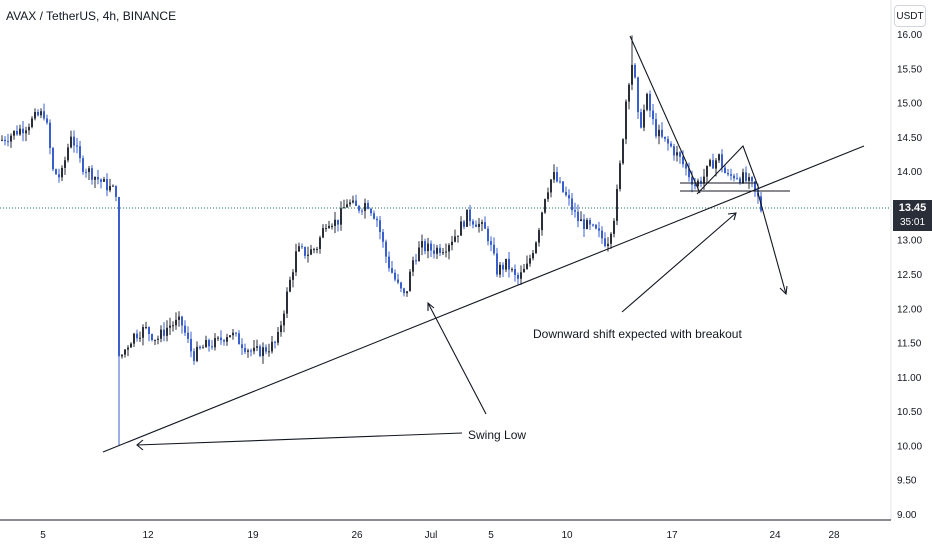 The image size is (932, 555). What do you see at coordinates (299, 439) in the screenshot?
I see `swing-low-arrow` at bounding box center [299, 439].